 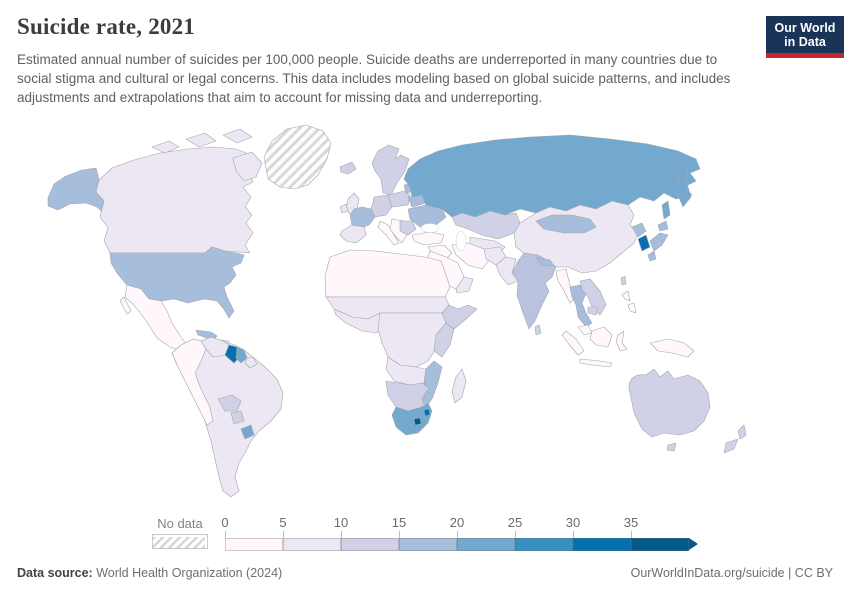 I want to click on country-indonesia-java, so click(x=596, y=363).